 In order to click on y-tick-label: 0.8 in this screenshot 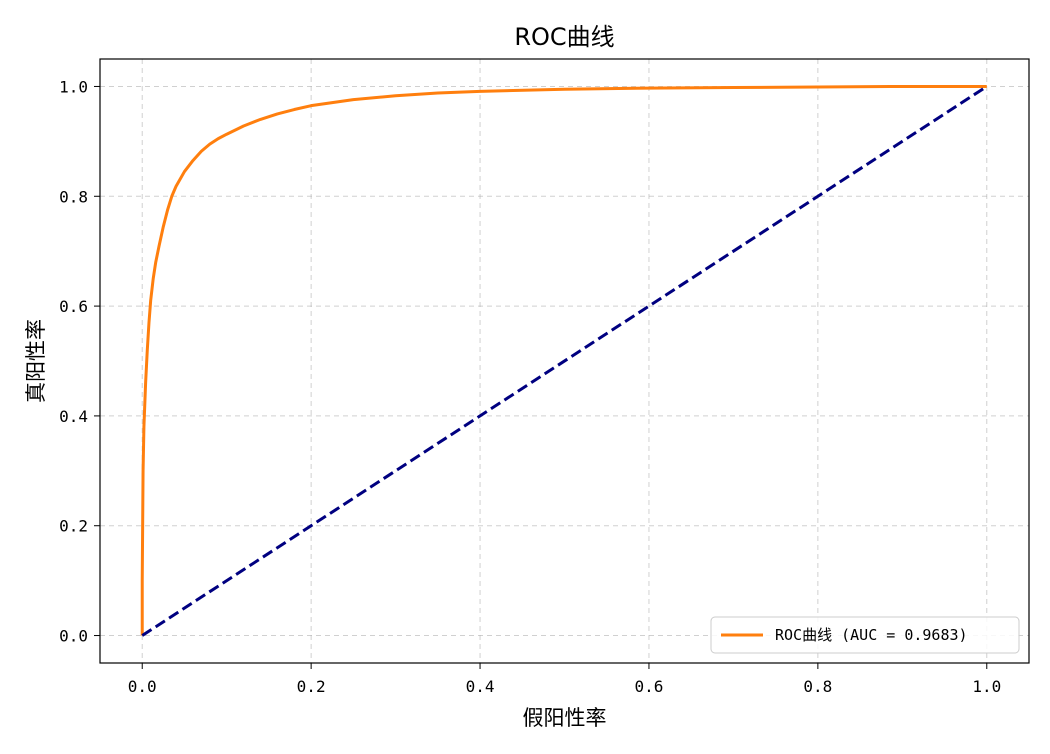, I will do `click(73, 196)`.